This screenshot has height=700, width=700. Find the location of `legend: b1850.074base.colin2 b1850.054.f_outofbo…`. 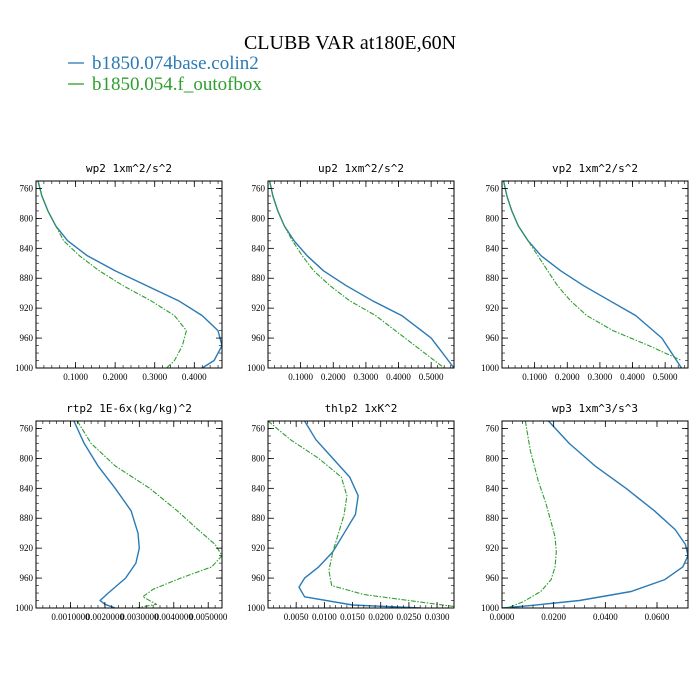

legend: b1850.074base.colin2 b1850.054.f_outofbo… is located at coordinates (165, 74).